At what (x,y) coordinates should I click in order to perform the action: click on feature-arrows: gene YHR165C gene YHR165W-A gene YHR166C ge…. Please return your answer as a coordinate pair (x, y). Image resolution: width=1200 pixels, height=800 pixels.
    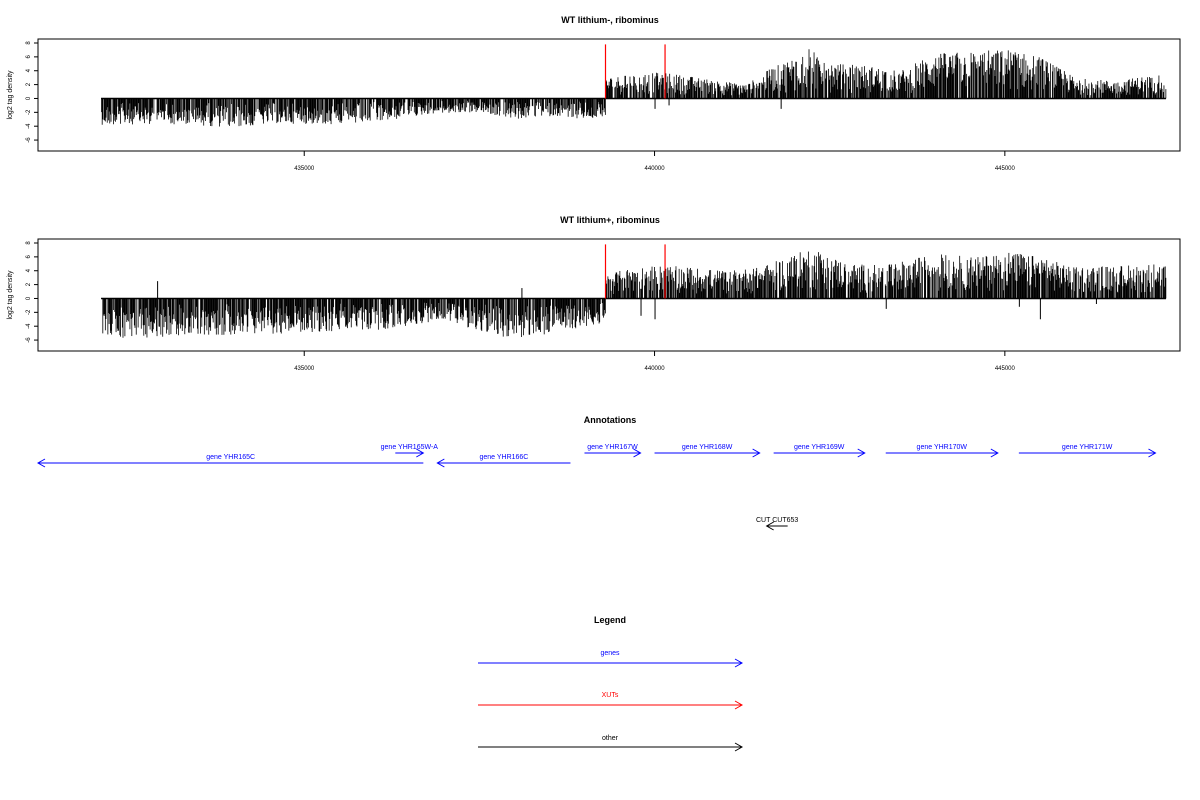
    Looking at the image, I should click on (596, 487).